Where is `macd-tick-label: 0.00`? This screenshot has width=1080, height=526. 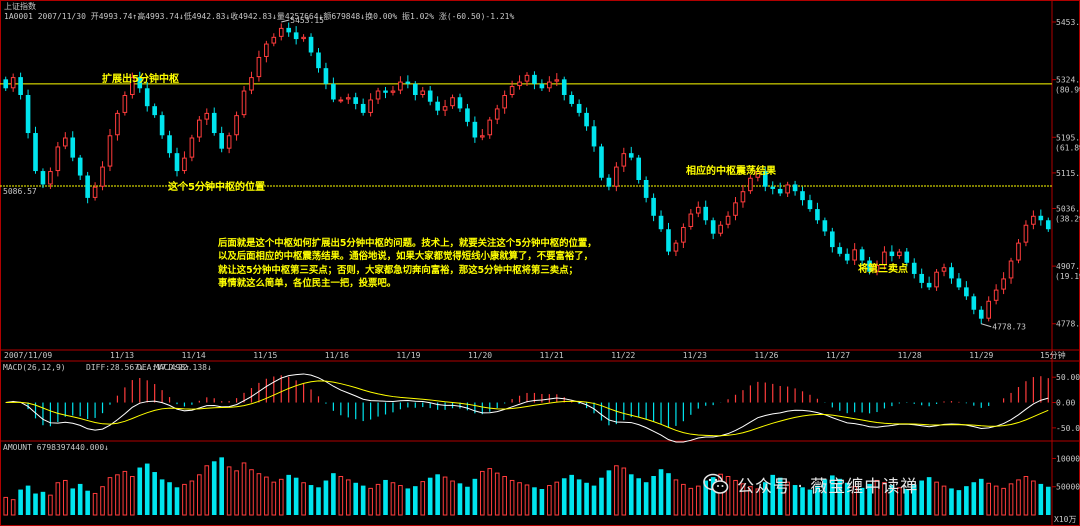 macd-tick-label: 0.00 is located at coordinates (1065, 403).